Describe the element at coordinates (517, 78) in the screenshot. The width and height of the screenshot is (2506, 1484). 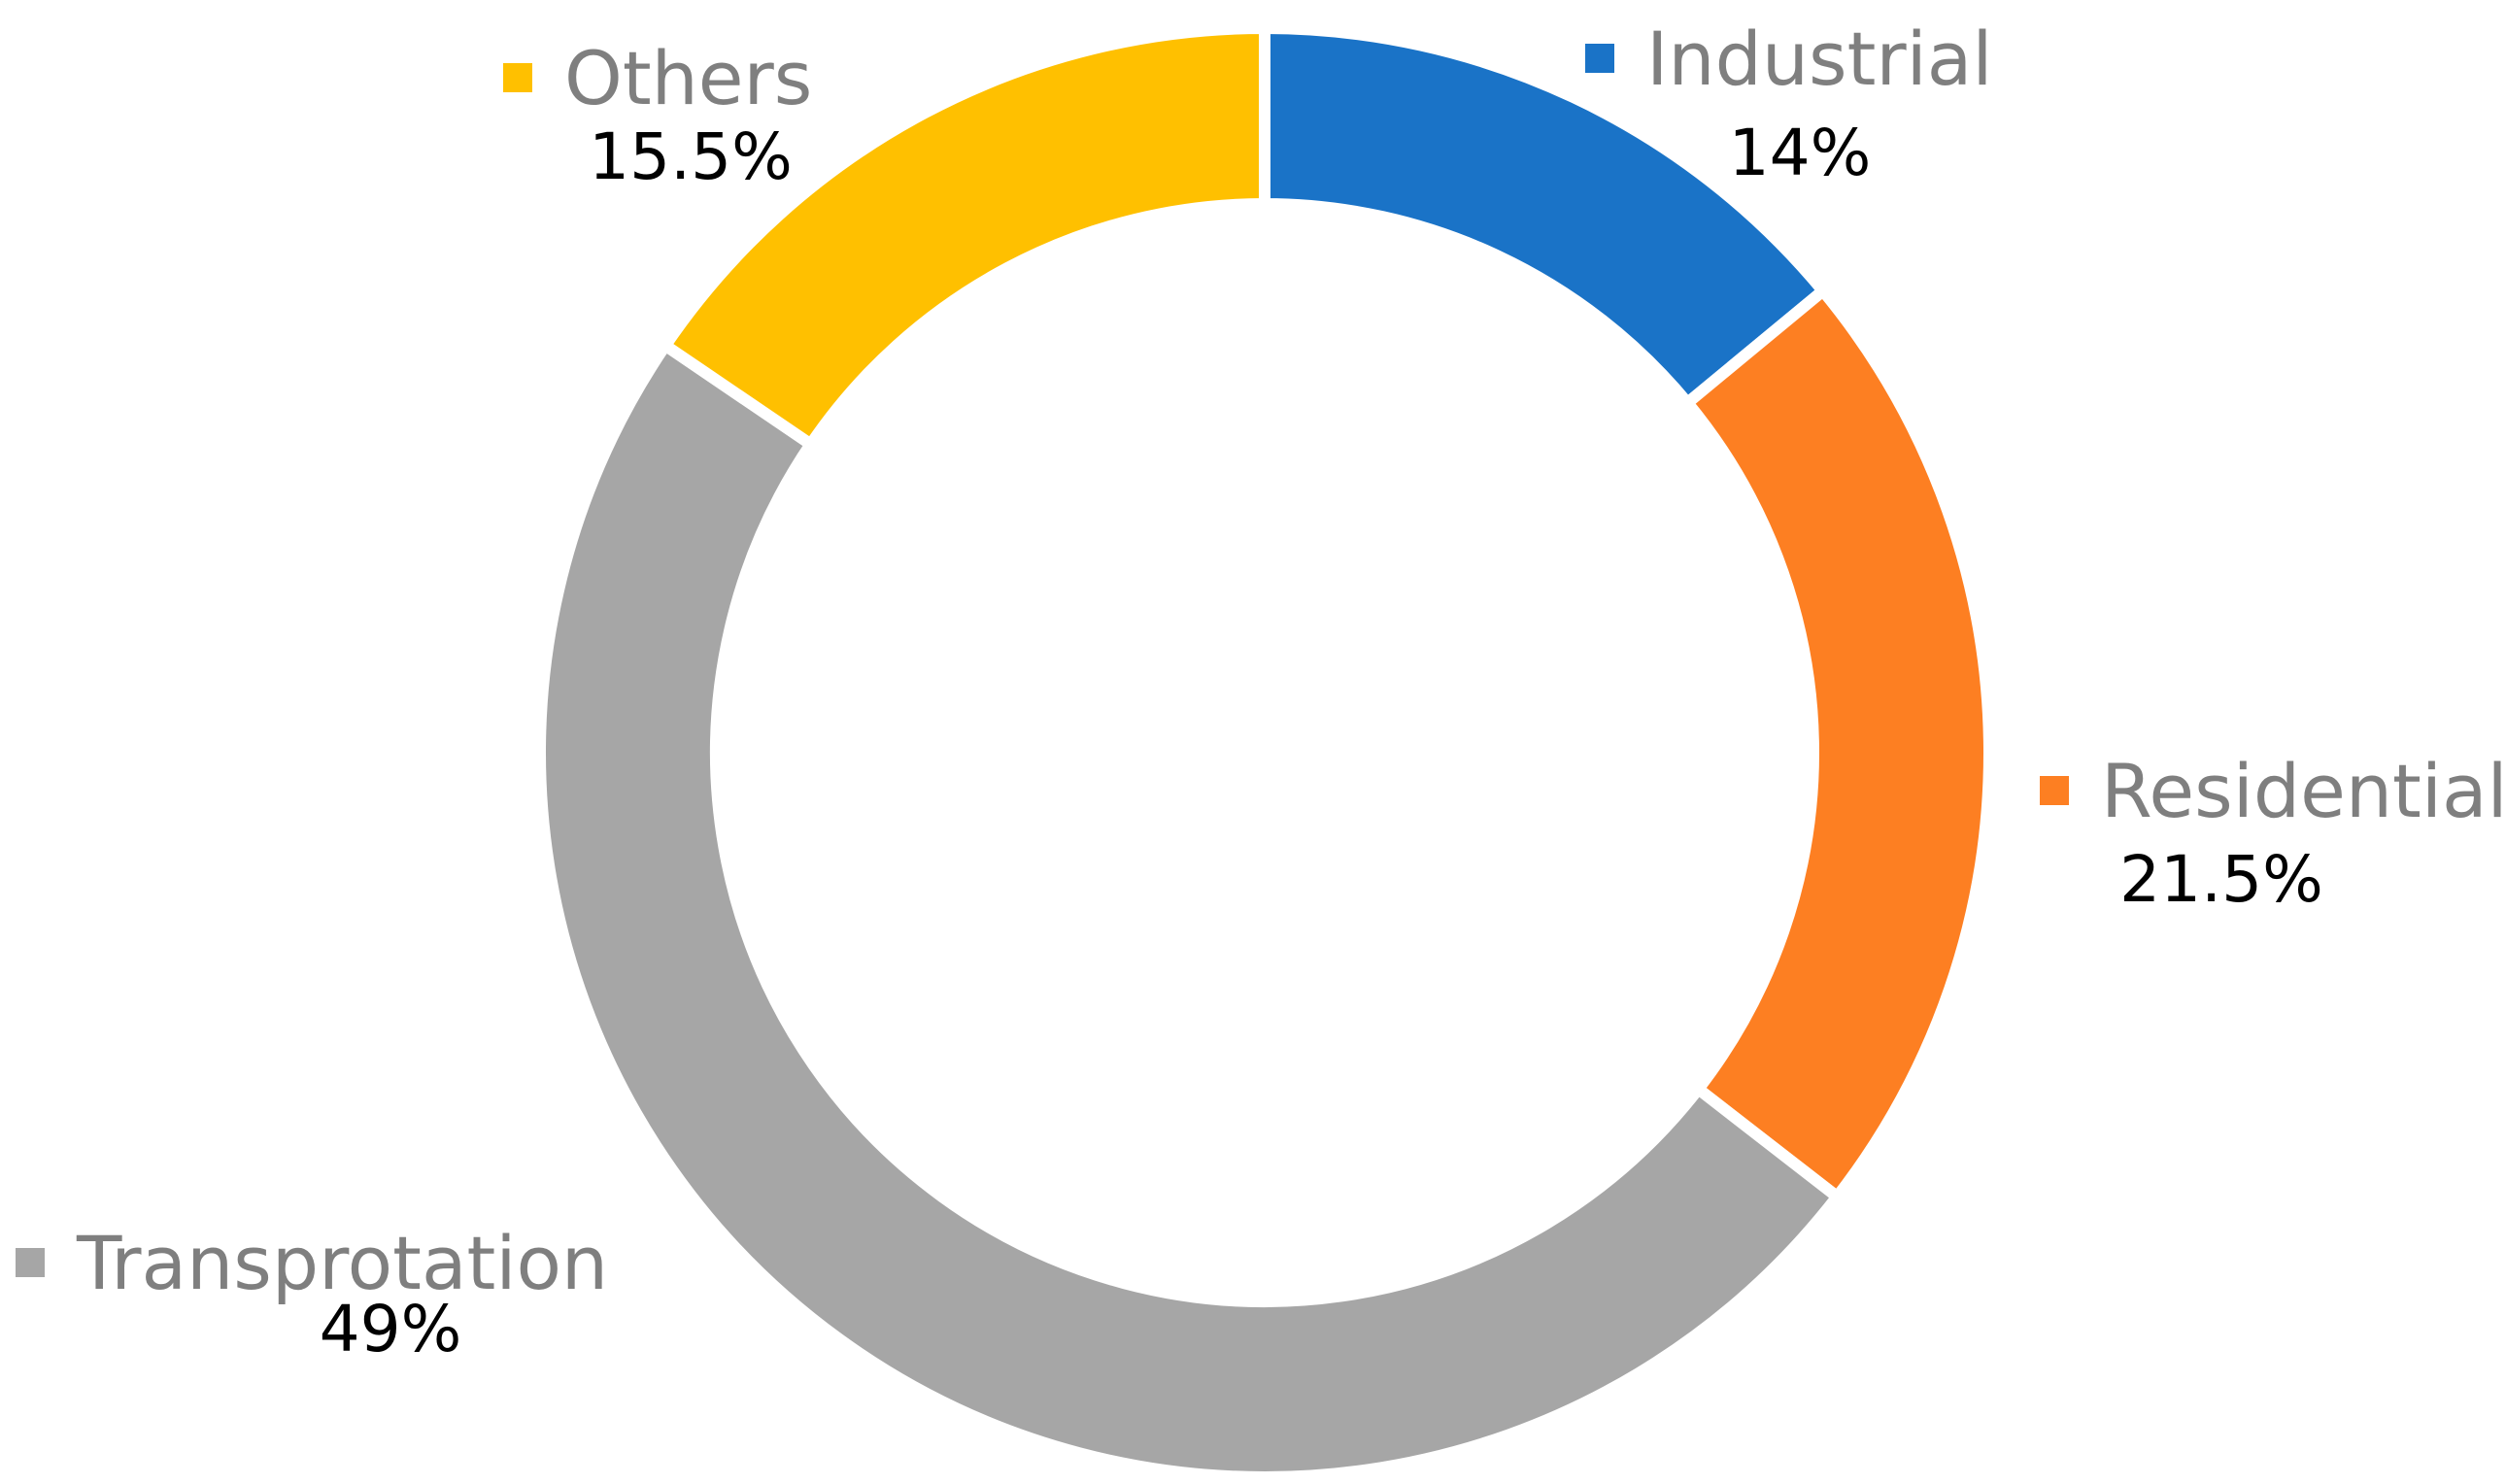
I see `legend-swatch-others` at that location.